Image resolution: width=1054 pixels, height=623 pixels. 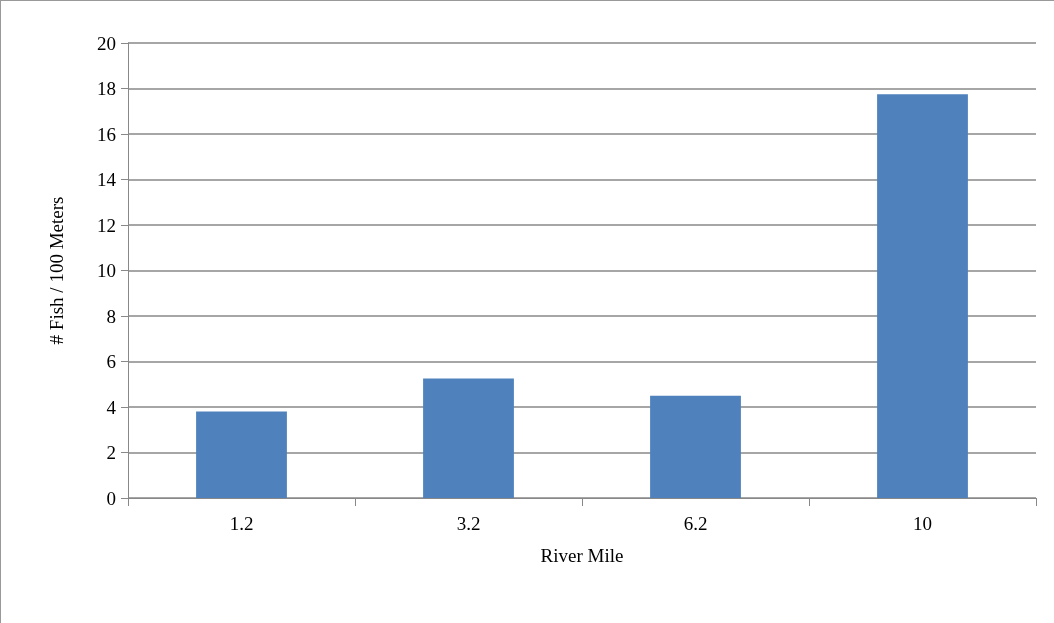 I want to click on y-tick-label: 6, so click(x=111, y=361).